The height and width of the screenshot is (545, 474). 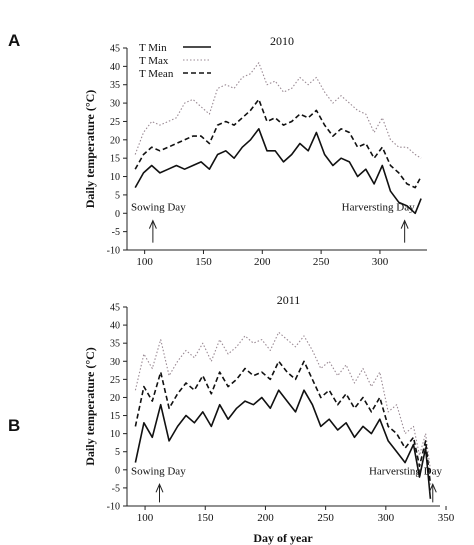 What do you see at coordinates (289, 300) in the screenshot?
I see `chart-title: 2011` at bounding box center [289, 300].